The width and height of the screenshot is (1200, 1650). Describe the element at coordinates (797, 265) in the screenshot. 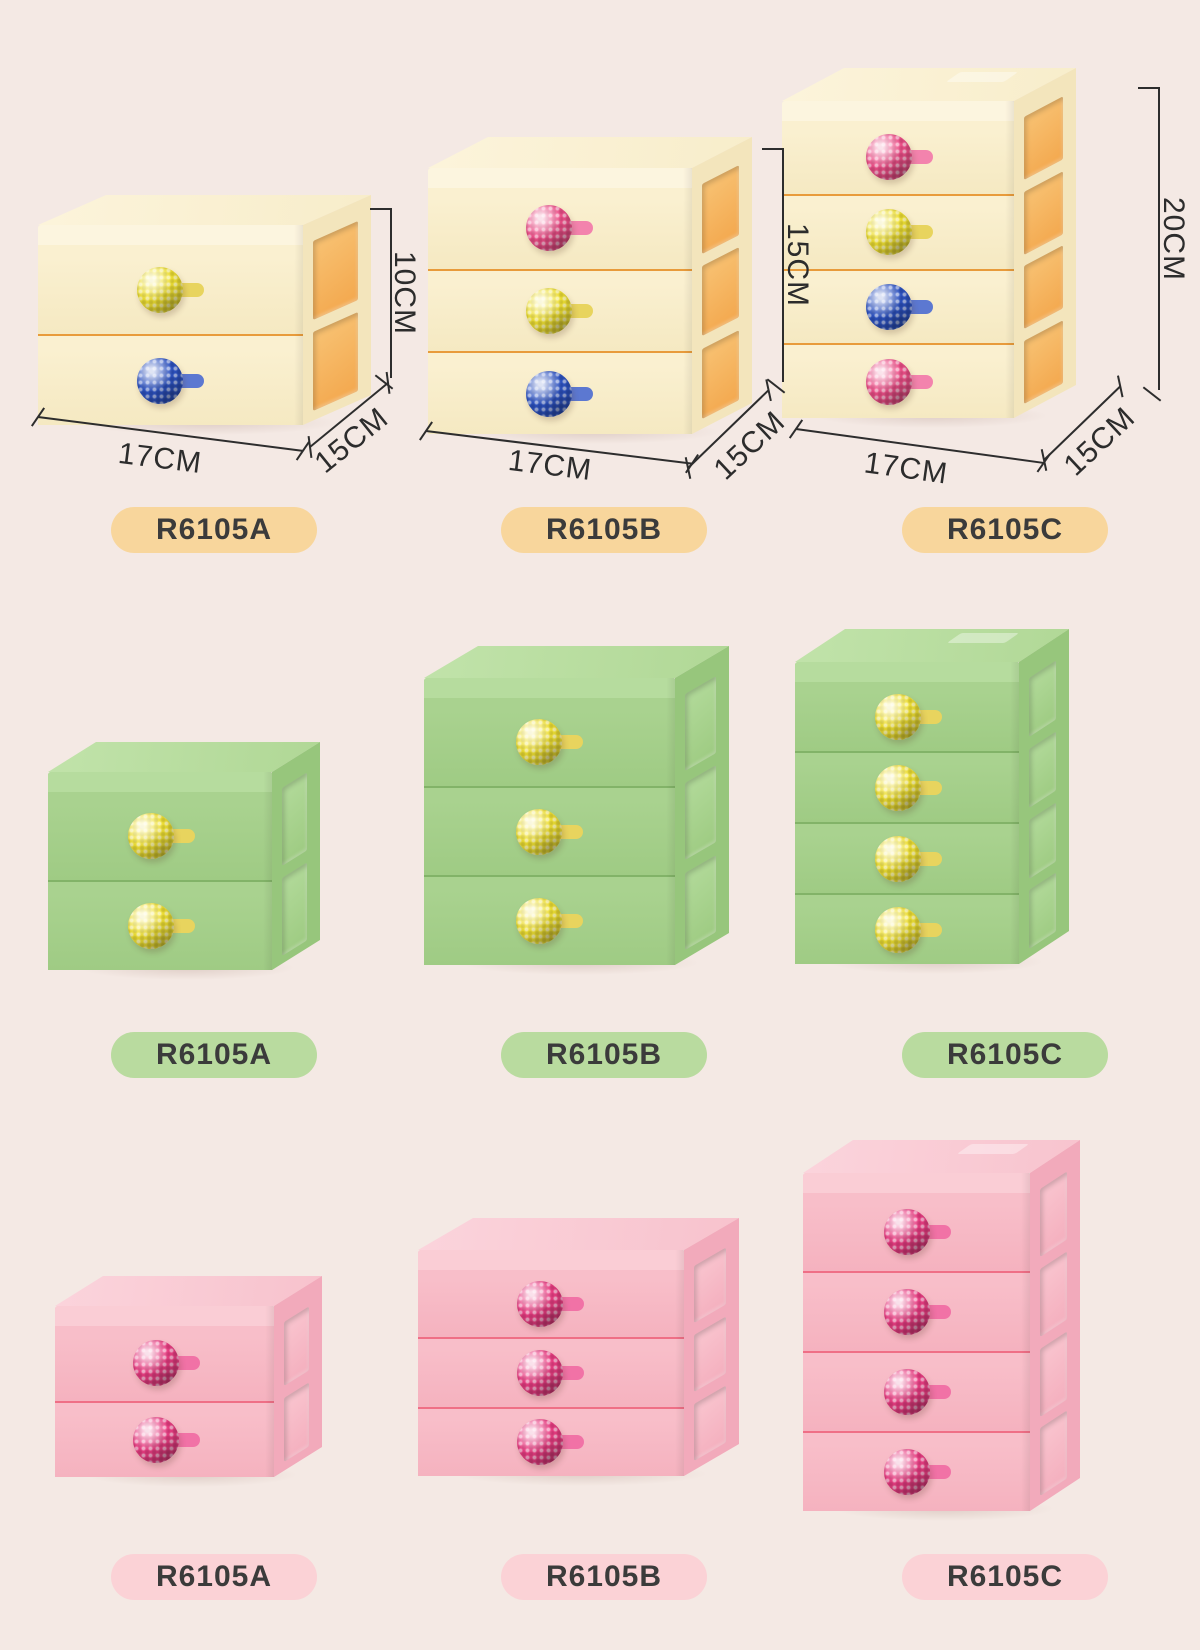

I see `height-dimension-label: 15CM` at that location.